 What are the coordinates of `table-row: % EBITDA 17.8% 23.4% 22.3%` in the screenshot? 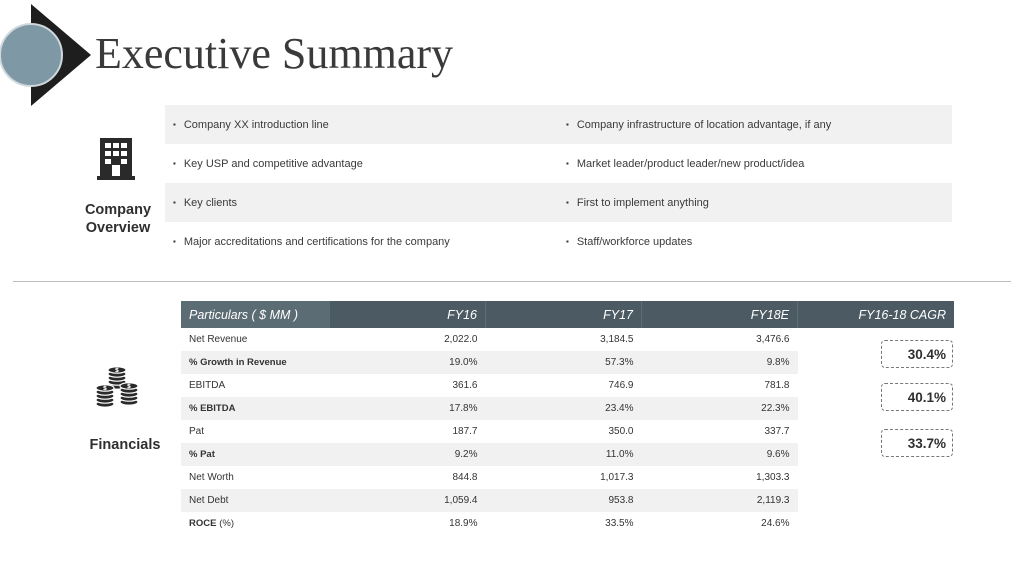 It's located at (567, 408).